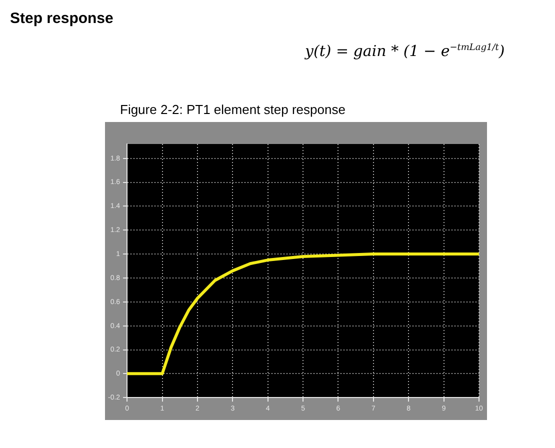 The image size is (555, 448). Describe the element at coordinates (233, 109) in the screenshot. I see `caption: Figure 2-2: PT1 element step response` at that location.